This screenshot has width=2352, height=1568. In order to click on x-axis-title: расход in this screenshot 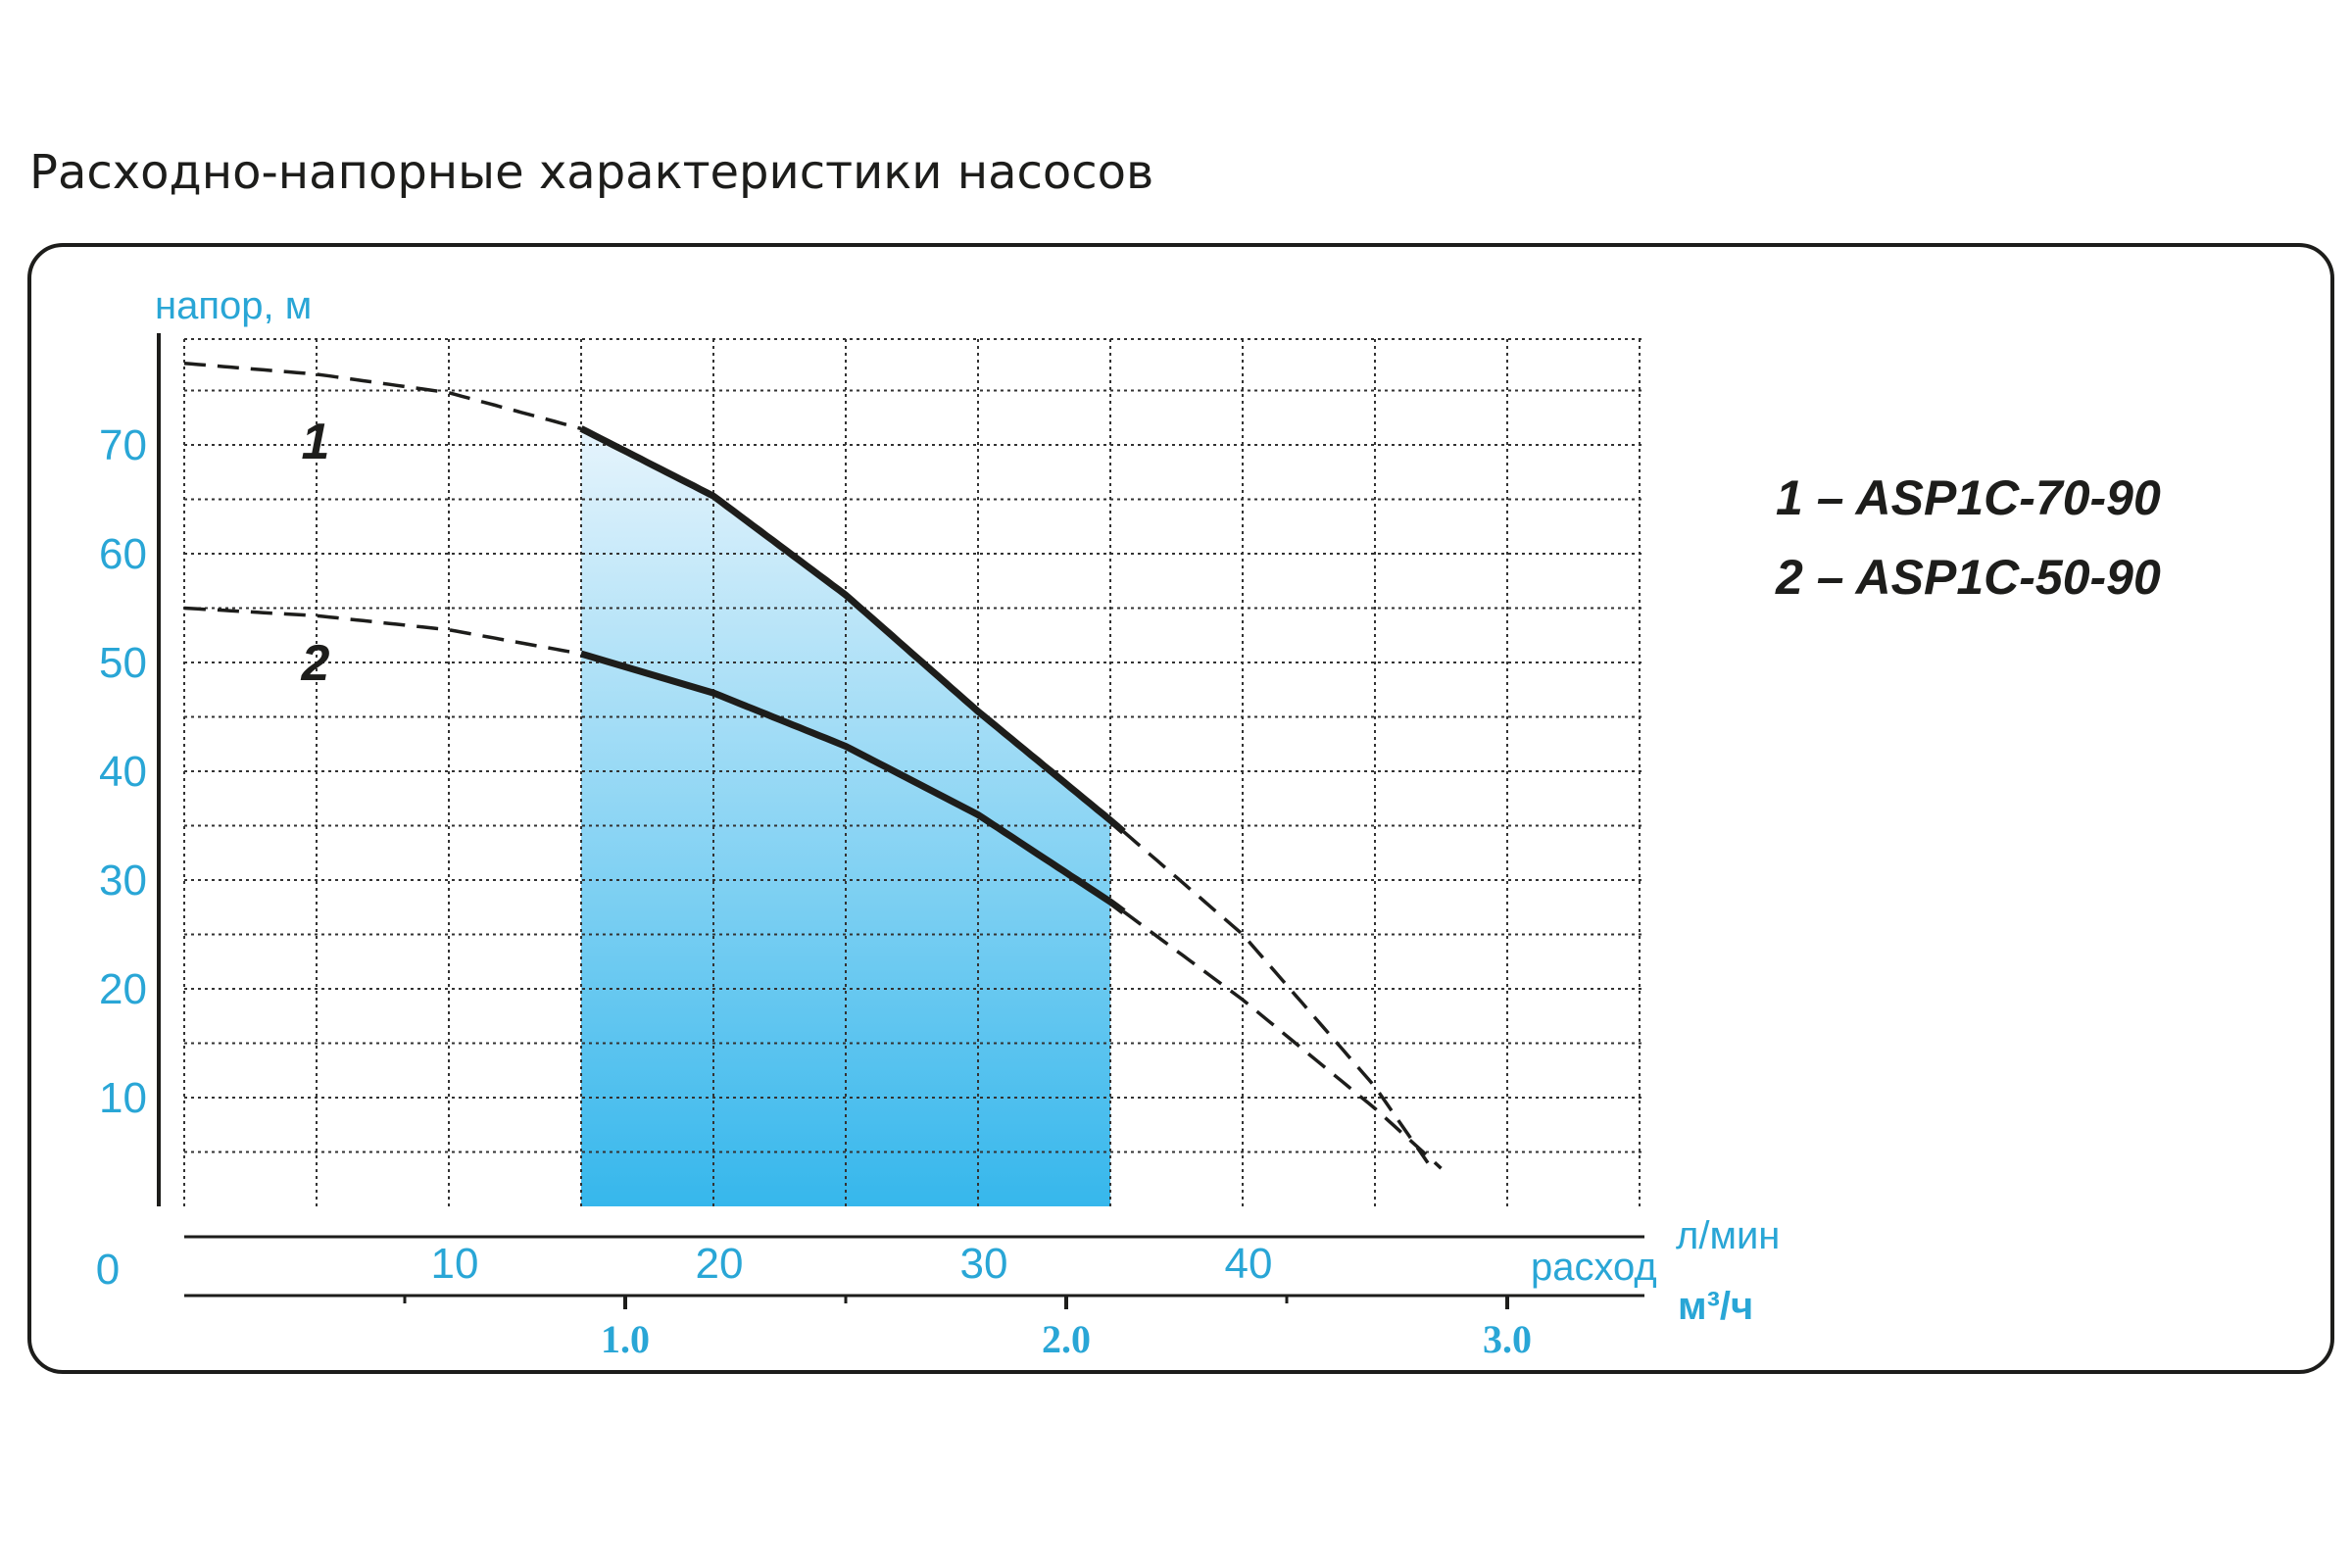, I will do `click(1594, 1267)`.